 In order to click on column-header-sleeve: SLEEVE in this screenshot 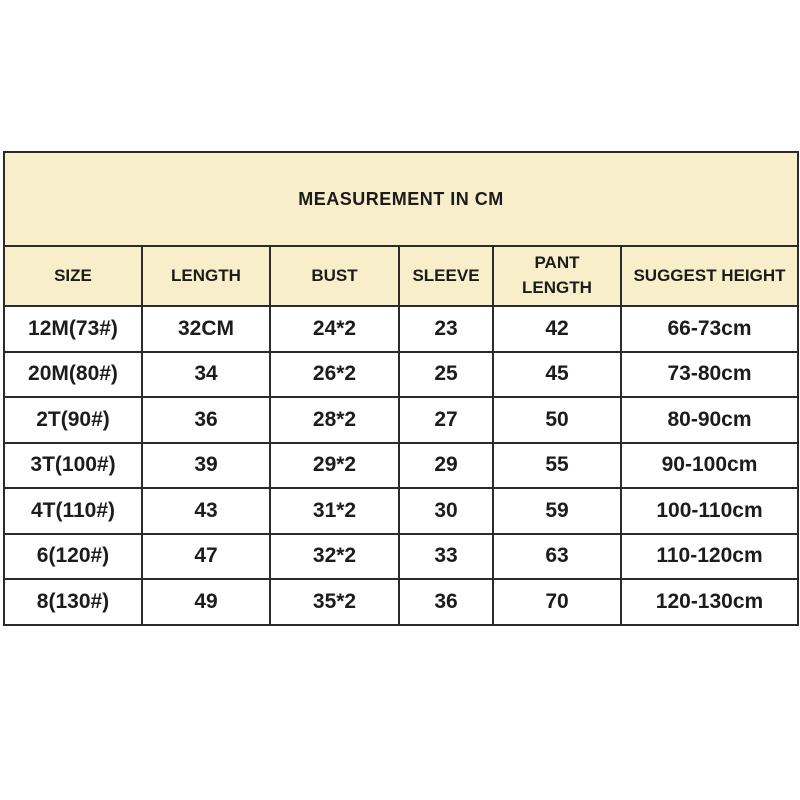, I will do `click(446, 276)`.